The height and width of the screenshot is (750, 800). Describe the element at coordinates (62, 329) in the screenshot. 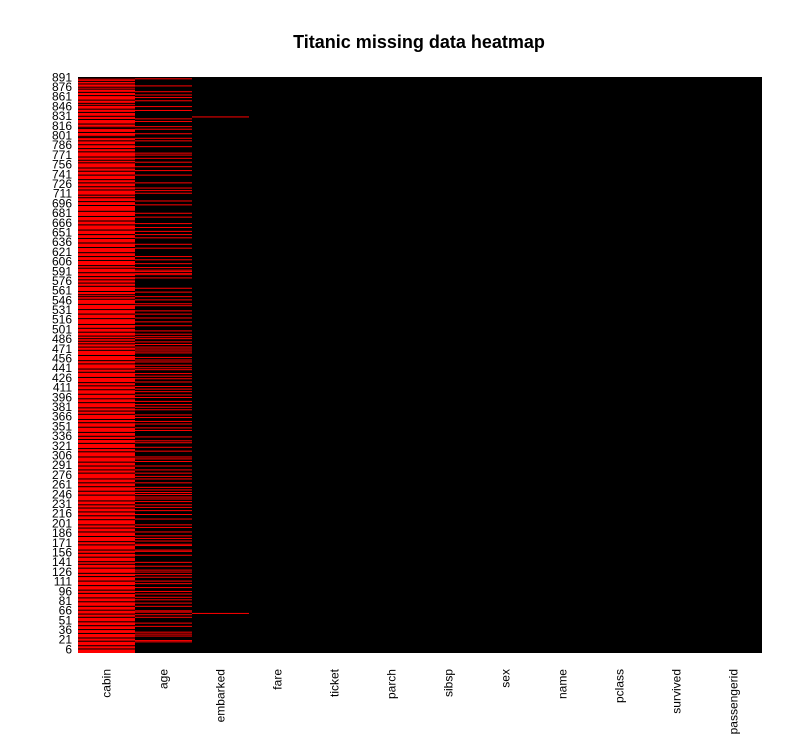

I see `y-tick-label: 501` at that location.